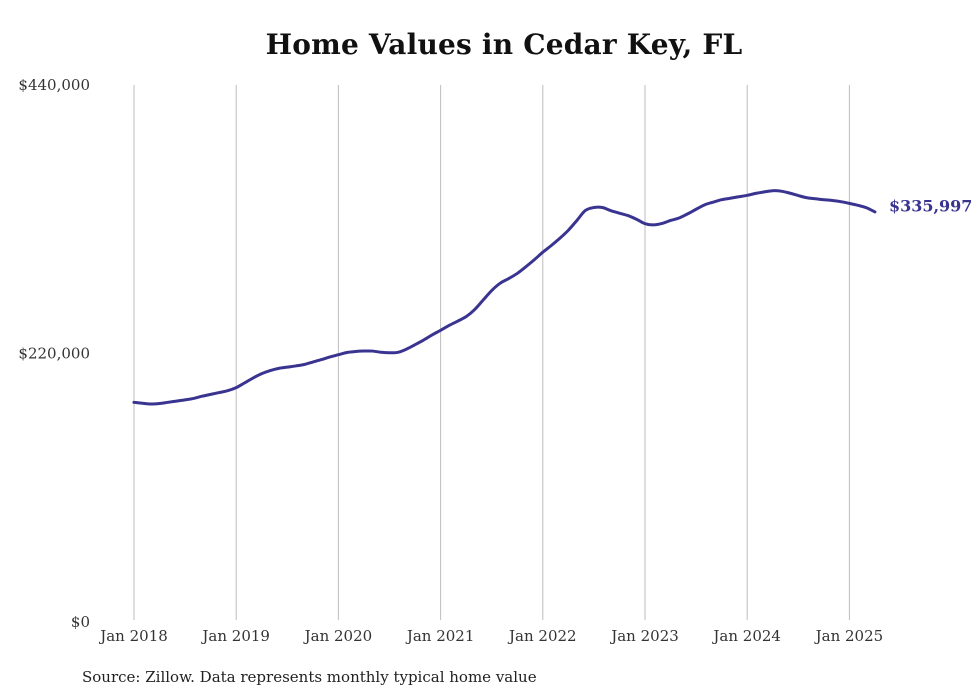 Image resolution: width=980 pixels, height=699 pixels. I want to click on y-tick-label: $0, so click(80, 622).